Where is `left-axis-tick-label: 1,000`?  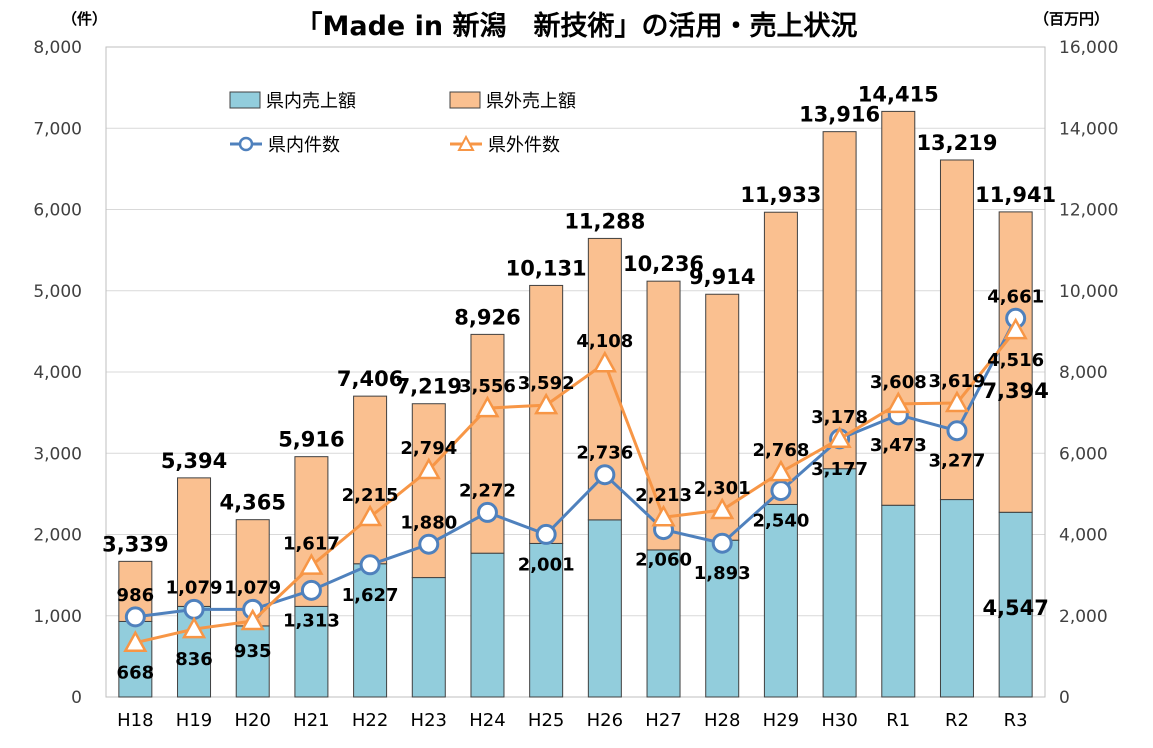 left-axis-tick-label: 1,000 is located at coordinates (57, 617).